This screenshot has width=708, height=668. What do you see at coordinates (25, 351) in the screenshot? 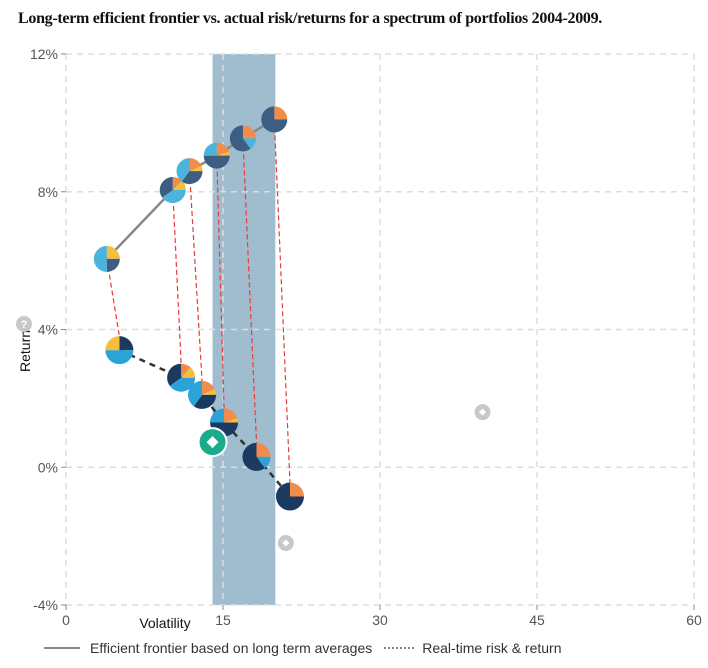
I see `y-axis-label: Return` at bounding box center [25, 351].